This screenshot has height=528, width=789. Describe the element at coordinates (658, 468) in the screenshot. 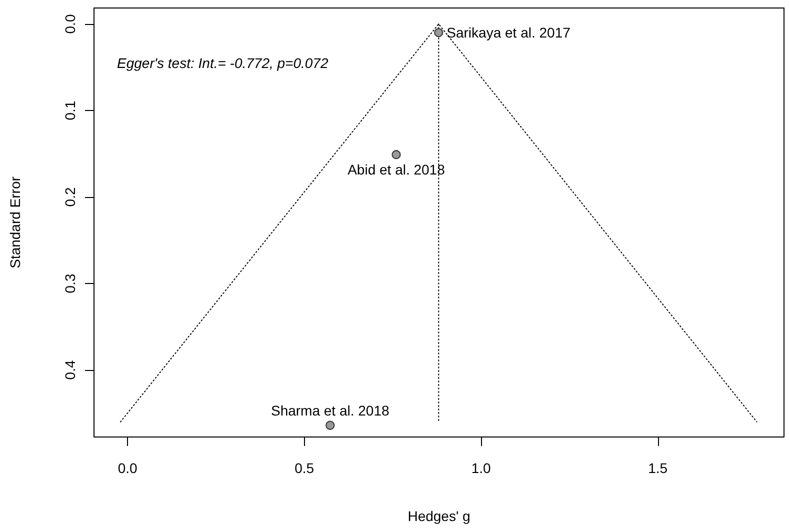

I see `x-tick-label: 1.5` at that location.